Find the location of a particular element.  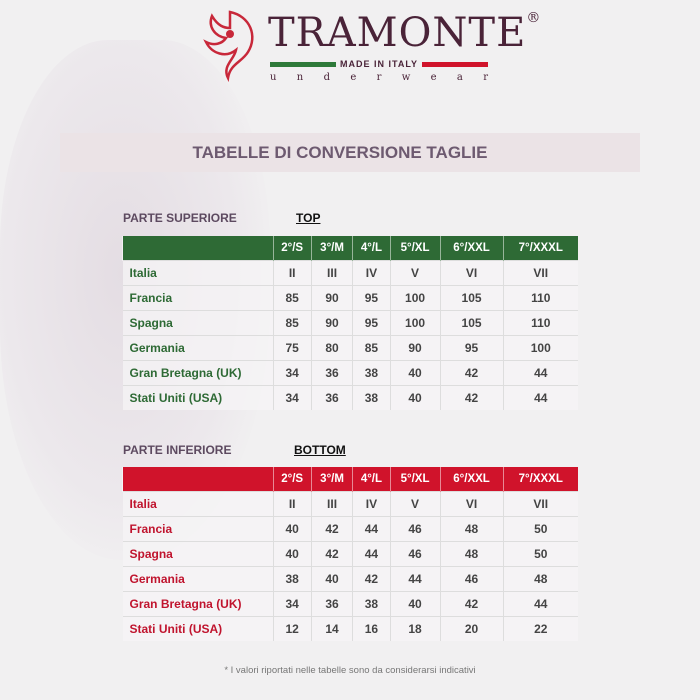

size-value: IV is located at coordinates (371, 504).